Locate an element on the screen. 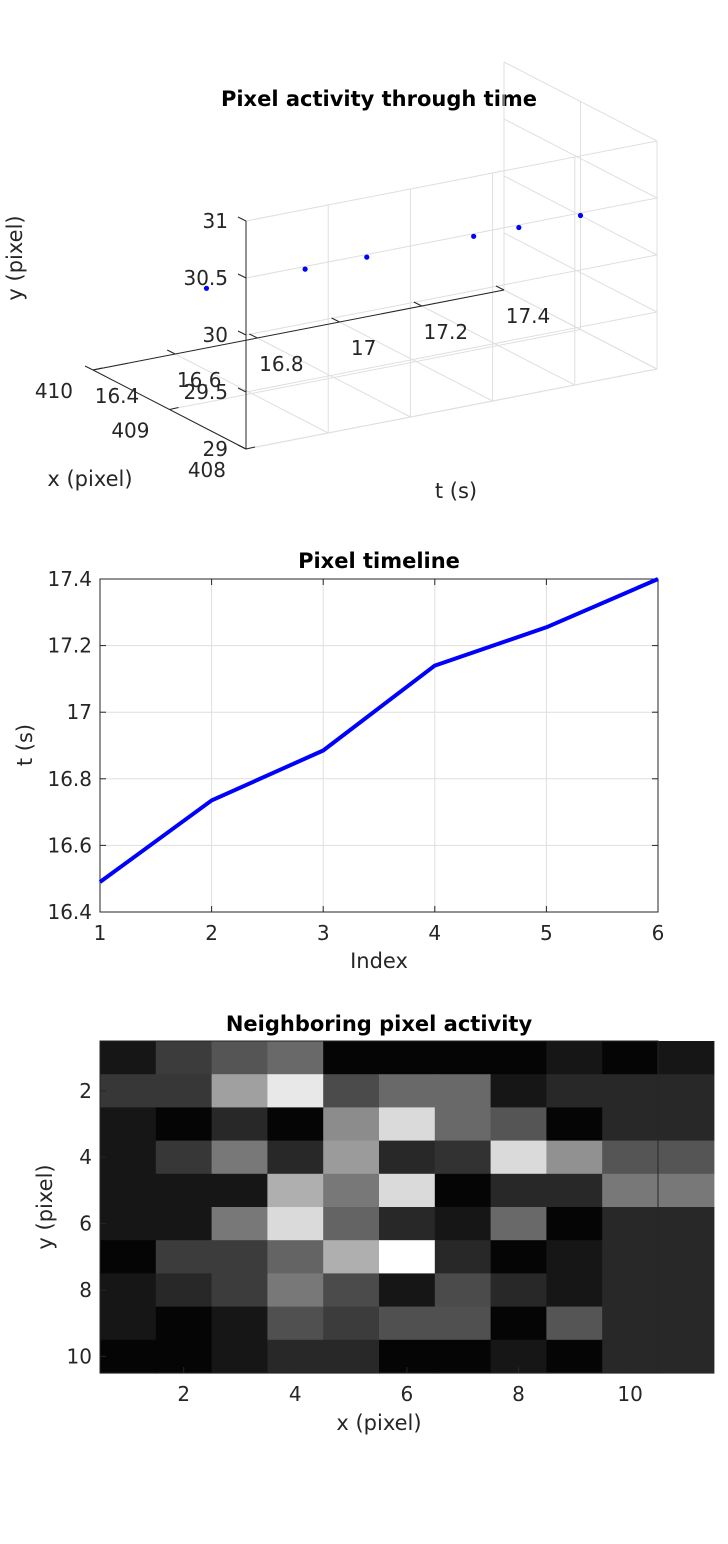  t-tick-label: 16.6 is located at coordinates (199, 380).